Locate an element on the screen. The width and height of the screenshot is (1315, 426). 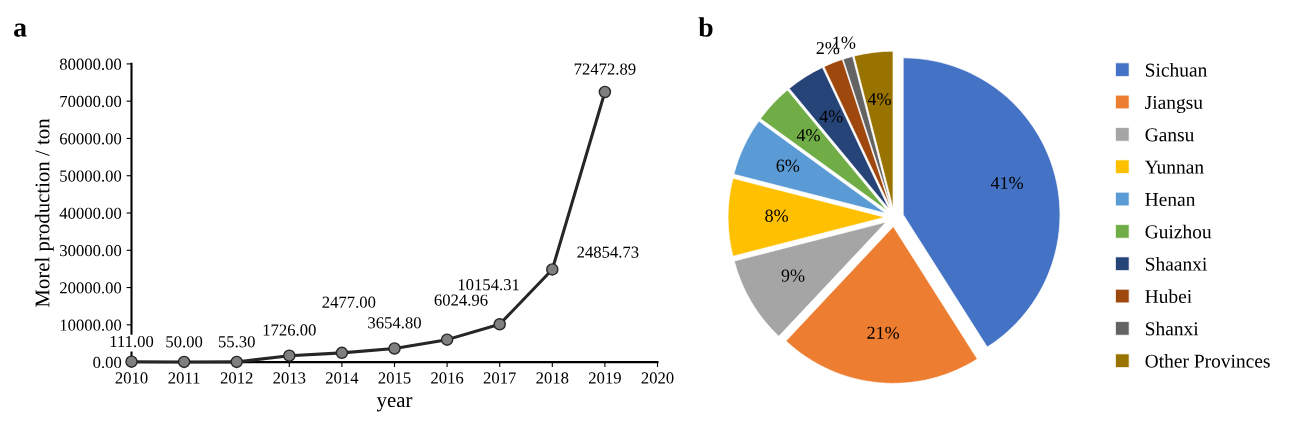
data-label: 50.00 is located at coordinates (184, 342).